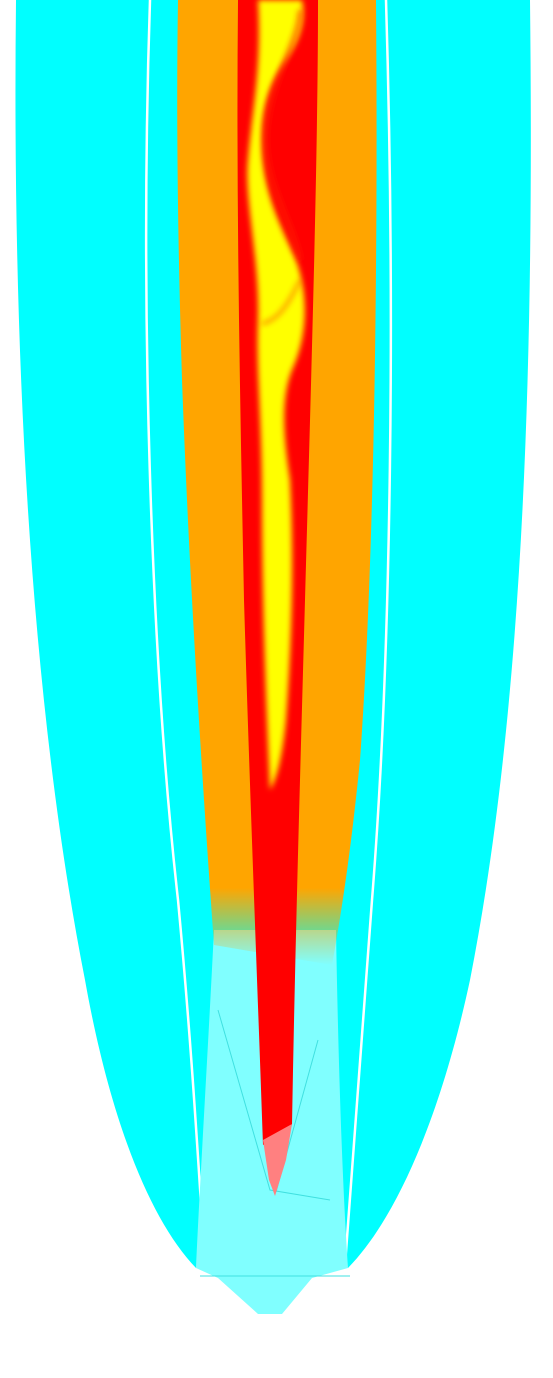 This screenshot has height=1378, width=553. I want to click on nozzle-line-left, so click(274, 1105).